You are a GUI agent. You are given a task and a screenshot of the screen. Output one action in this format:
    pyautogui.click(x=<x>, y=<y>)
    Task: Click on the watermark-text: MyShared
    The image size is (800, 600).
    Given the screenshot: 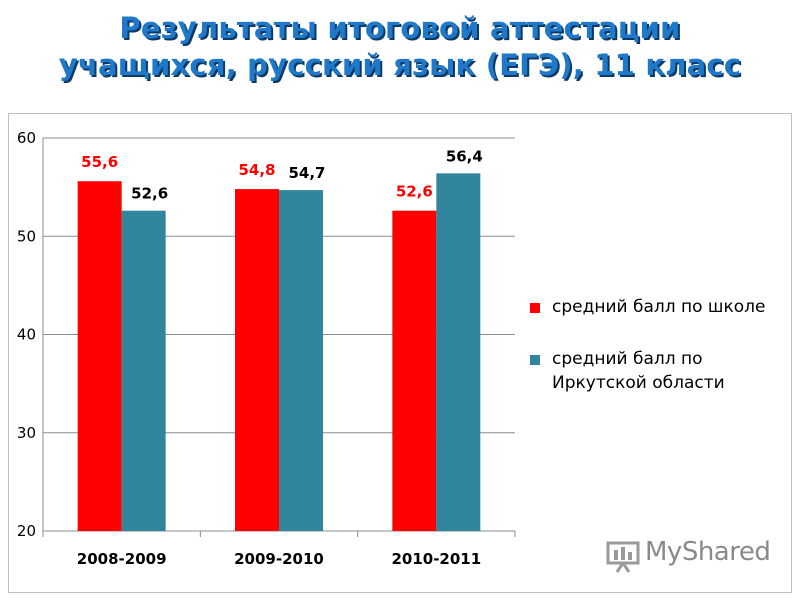 What is the action you would take?
    pyautogui.click(x=708, y=552)
    